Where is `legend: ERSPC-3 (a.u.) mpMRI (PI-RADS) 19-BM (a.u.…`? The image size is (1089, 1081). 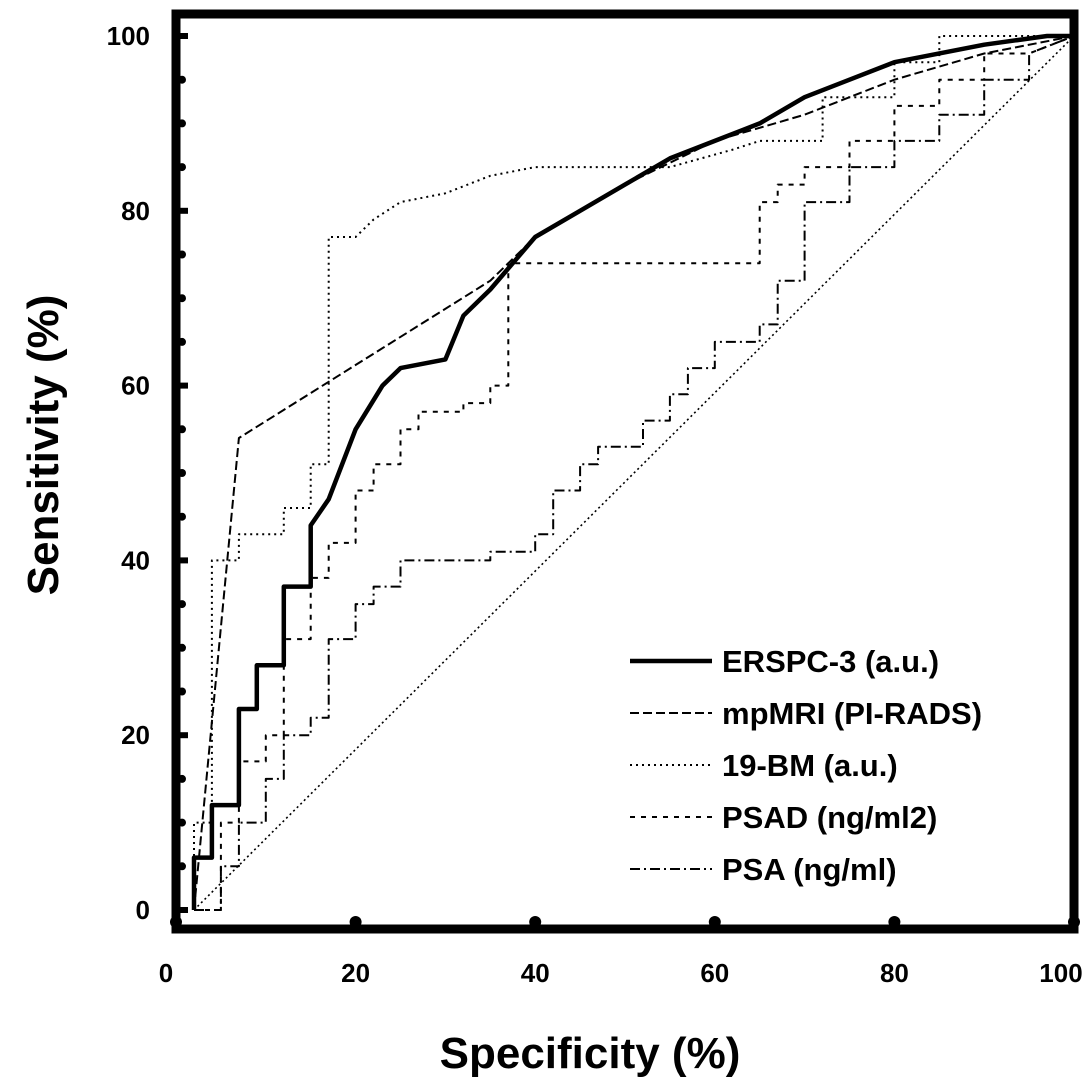 legend: ERSPC-3 (a.u.) mpMRI (PI-RADS) 19-BM (a.u.… is located at coordinates (806, 765).